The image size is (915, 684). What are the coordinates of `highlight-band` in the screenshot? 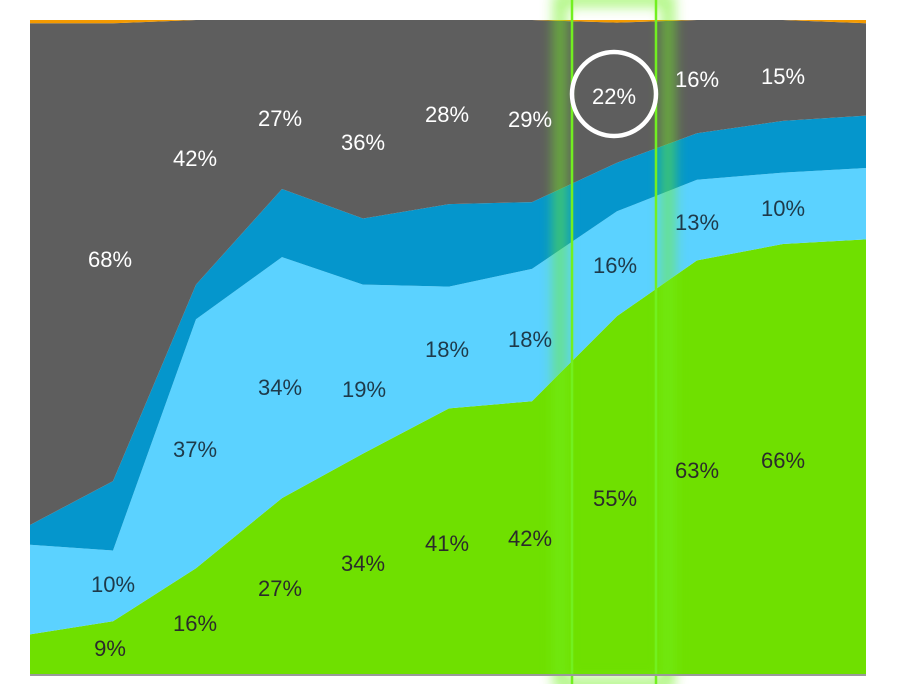 It's located at (614, 342).